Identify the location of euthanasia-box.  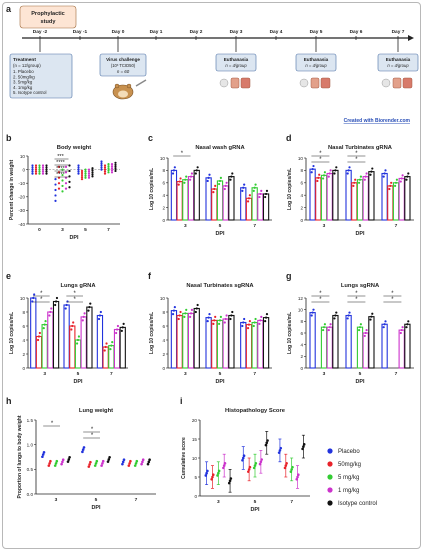
(398, 62).